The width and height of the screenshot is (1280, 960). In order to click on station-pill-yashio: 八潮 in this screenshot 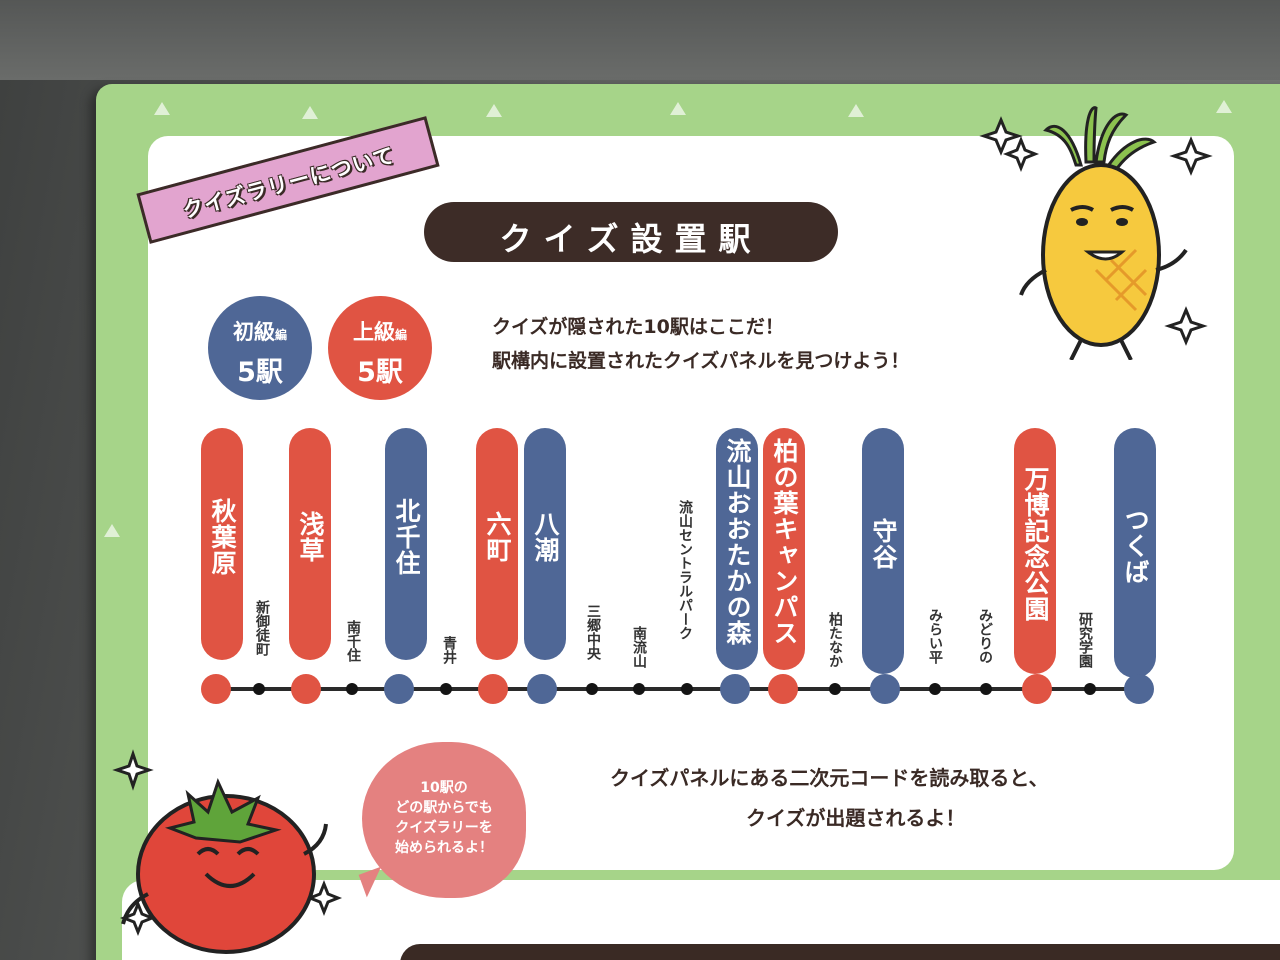, I will do `click(545, 544)`.